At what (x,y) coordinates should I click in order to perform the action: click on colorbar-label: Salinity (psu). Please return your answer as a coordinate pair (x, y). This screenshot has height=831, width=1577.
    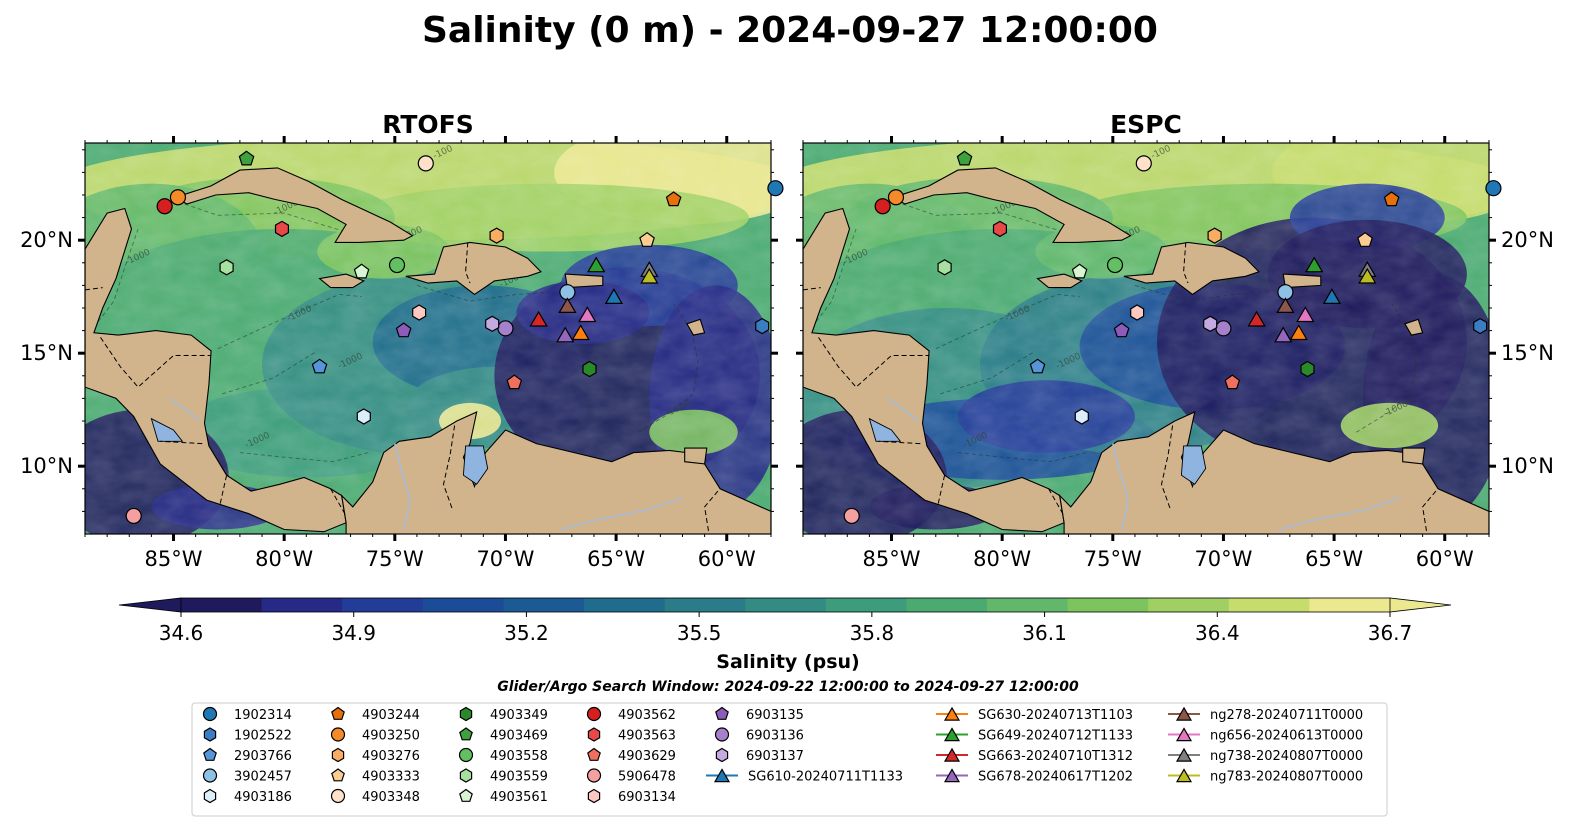
    Looking at the image, I should click on (787, 662).